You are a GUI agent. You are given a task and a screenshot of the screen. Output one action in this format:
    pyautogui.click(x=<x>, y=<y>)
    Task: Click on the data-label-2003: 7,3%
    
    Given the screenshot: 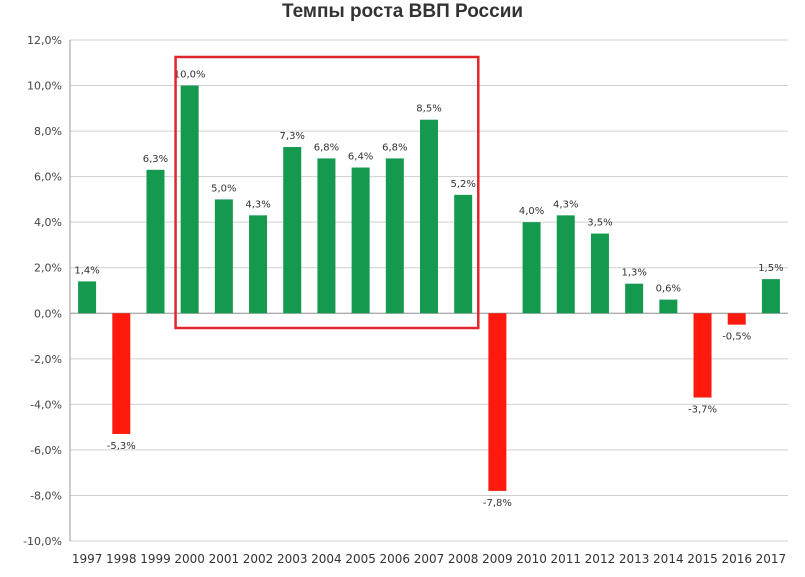 What is the action you would take?
    pyautogui.click(x=292, y=136)
    